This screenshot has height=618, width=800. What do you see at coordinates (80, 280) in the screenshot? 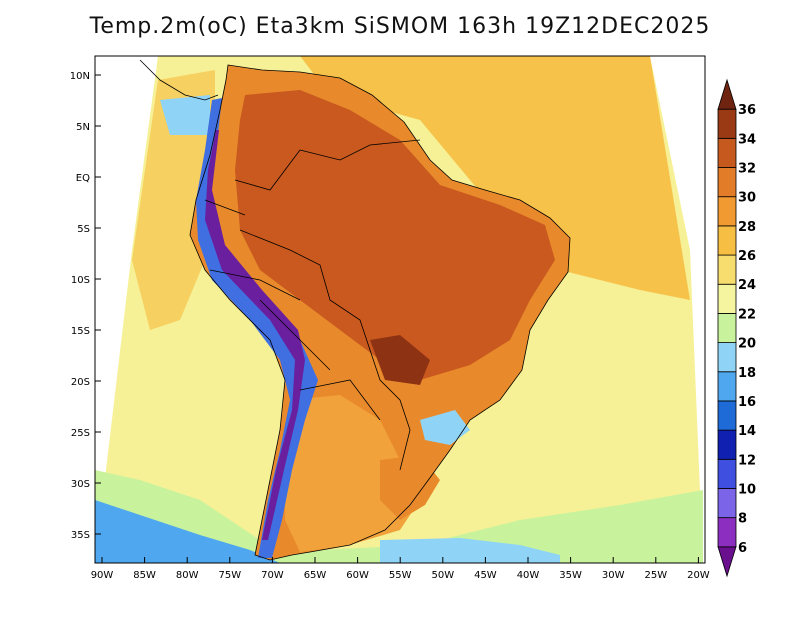
I see `lat-tick-label: 10S` at bounding box center [80, 280].